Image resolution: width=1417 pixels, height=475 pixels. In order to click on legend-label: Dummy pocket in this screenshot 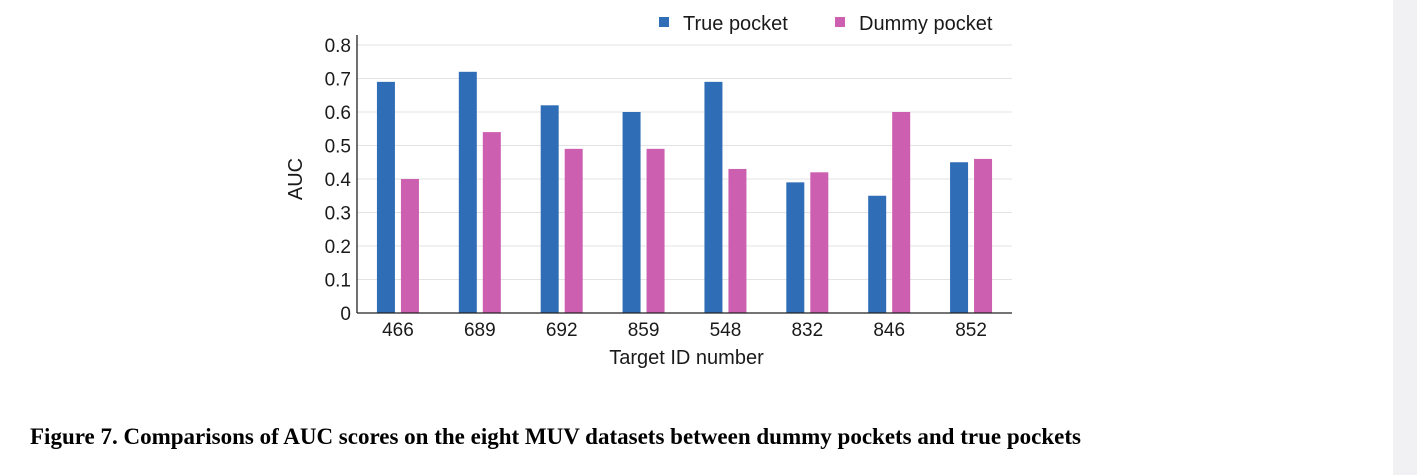, I will do `click(926, 24)`.